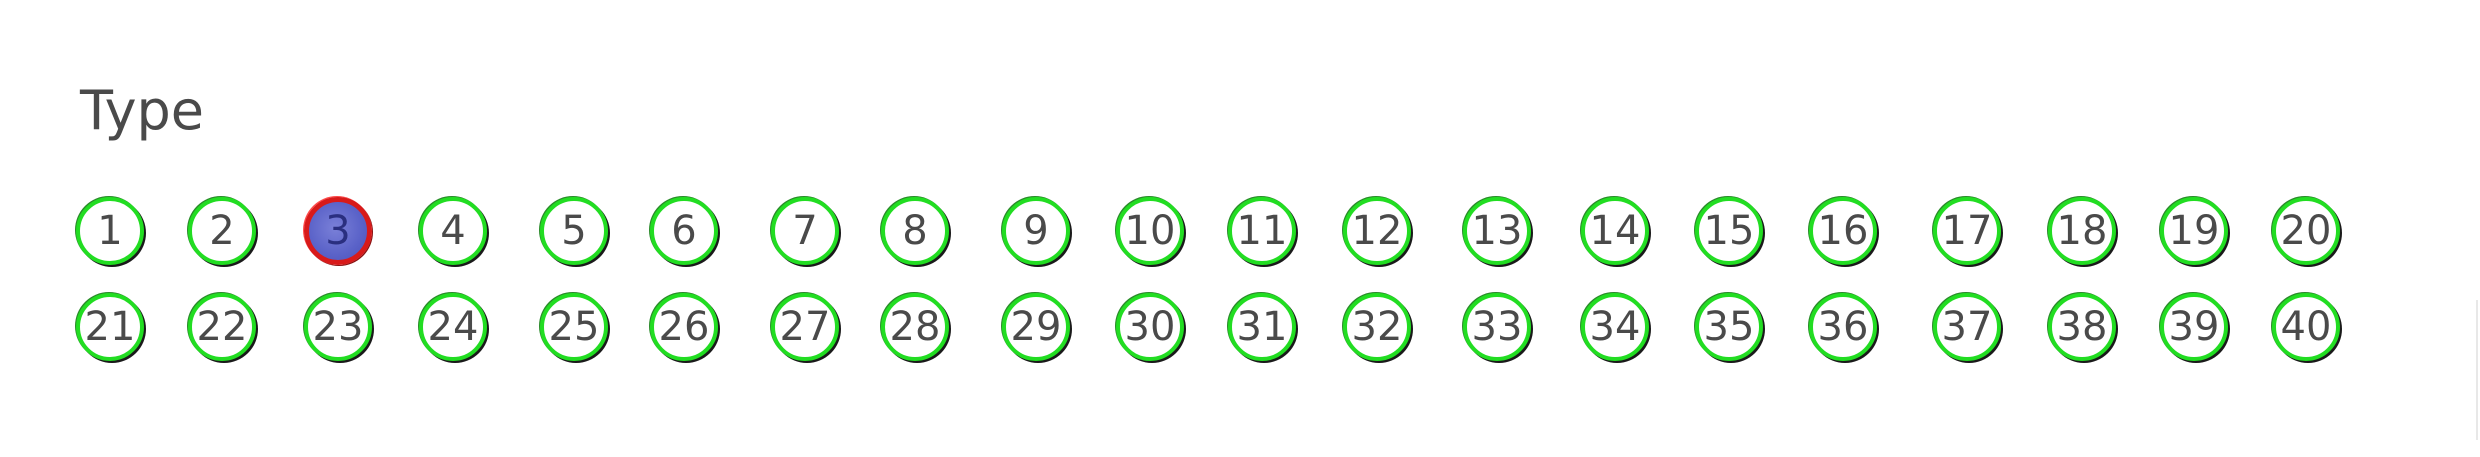 The height and width of the screenshot is (457, 2480). I want to click on type-option-label: 34, so click(1615, 327).